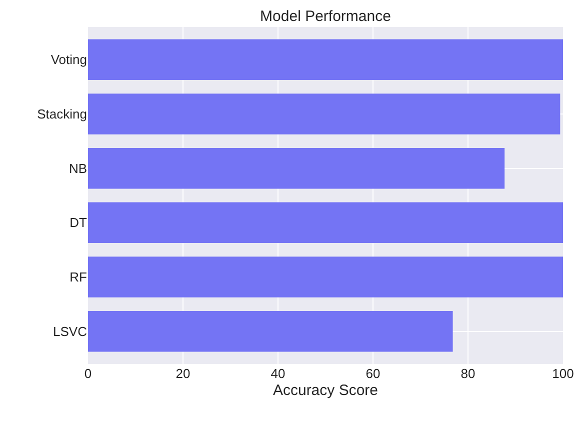 Image resolution: width=586 pixels, height=422 pixels. What do you see at coordinates (79, 277) in the screenshot?
I see `y-tick-label: RF` at bounding box center [79, 277].